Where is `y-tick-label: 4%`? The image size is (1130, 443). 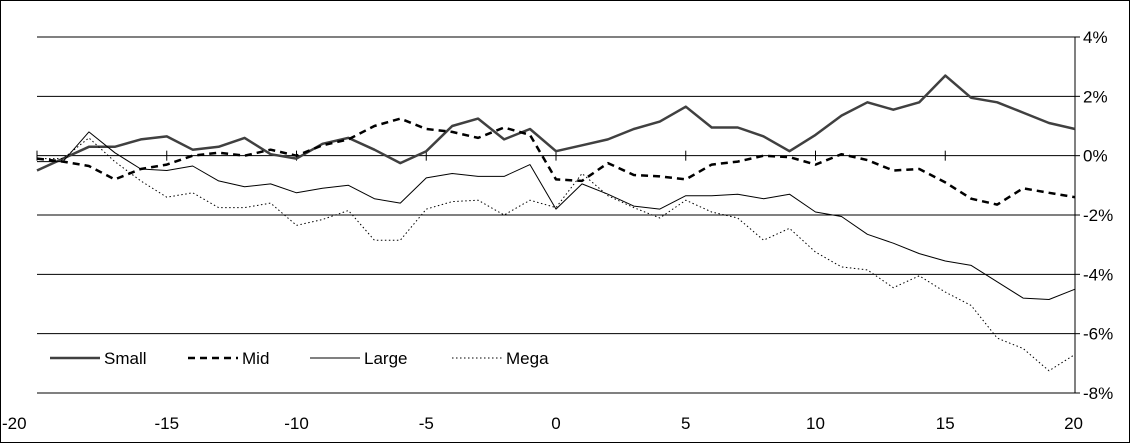
y-tick-label: 4% is located at coordinates (1095, 37).